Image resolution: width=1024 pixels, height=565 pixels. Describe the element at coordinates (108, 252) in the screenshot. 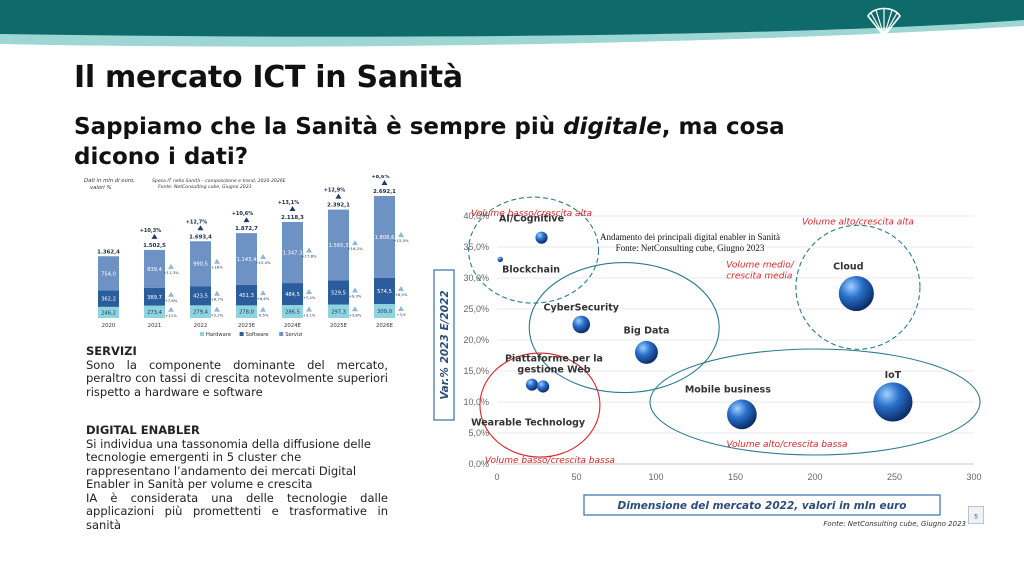

I see `total-label: 1.362,4` at that location.